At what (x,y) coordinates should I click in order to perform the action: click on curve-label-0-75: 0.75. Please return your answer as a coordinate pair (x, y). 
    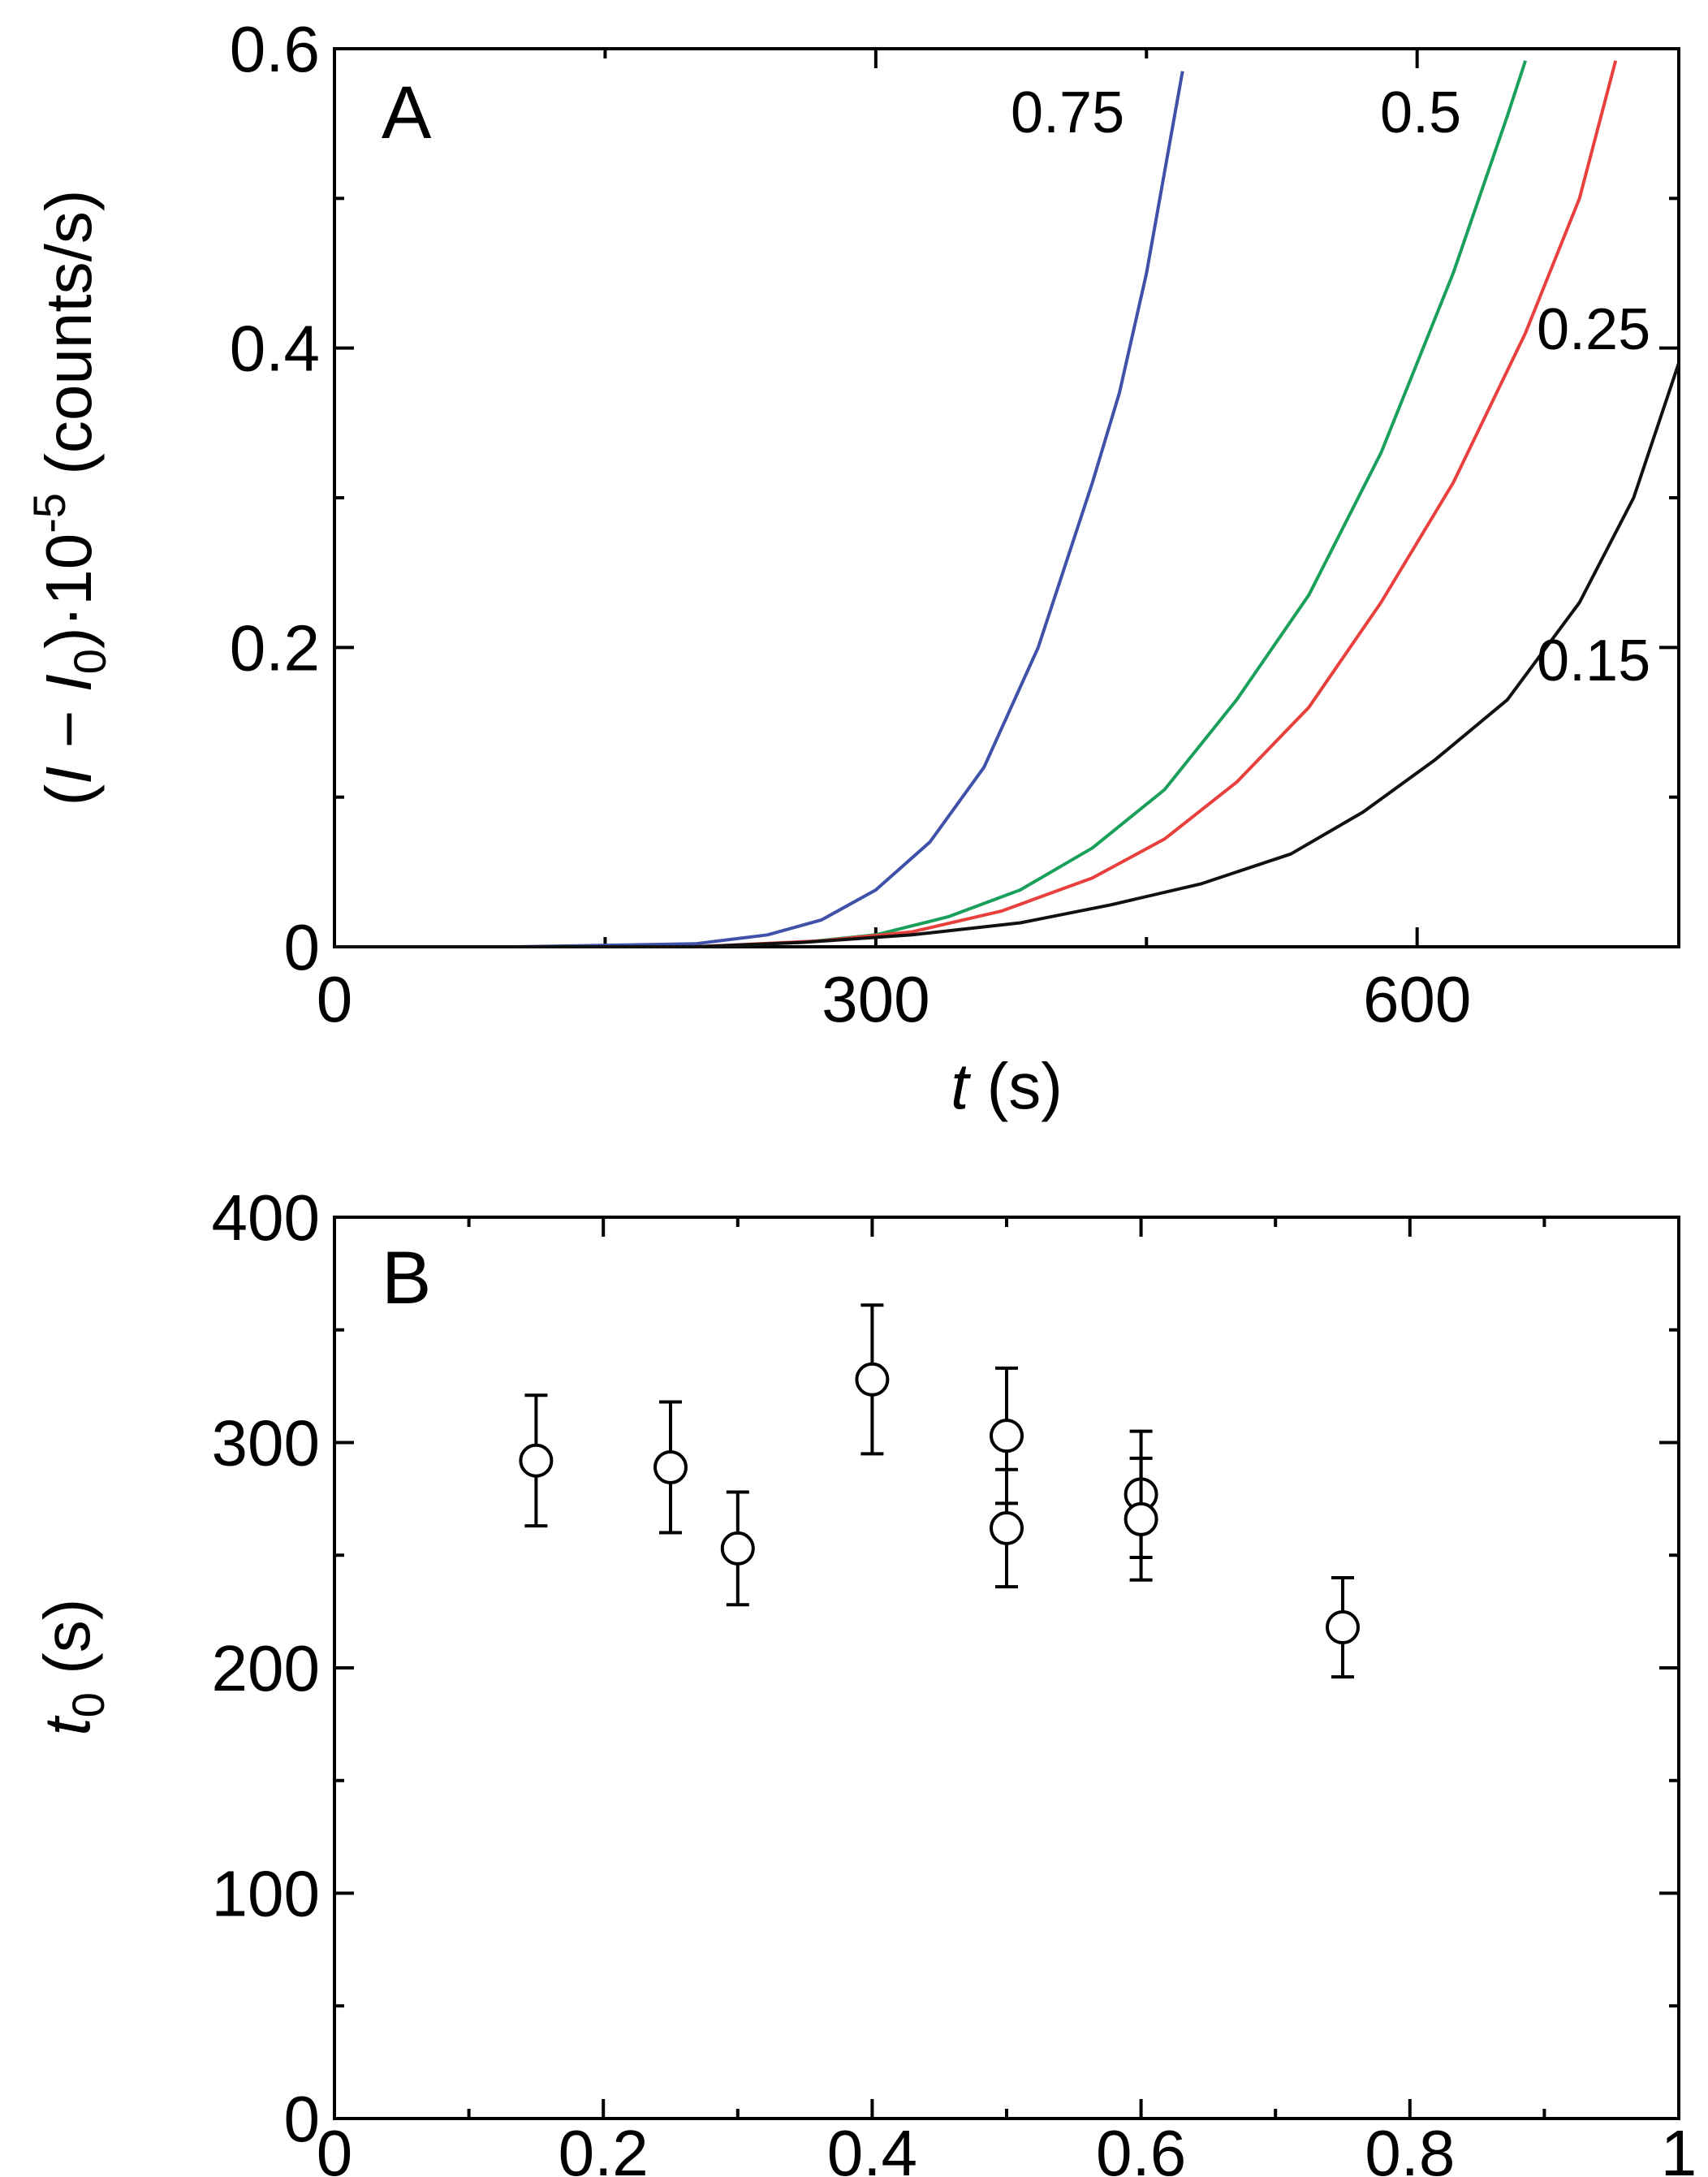
    Looking at the image, I should click on (1067, 112).